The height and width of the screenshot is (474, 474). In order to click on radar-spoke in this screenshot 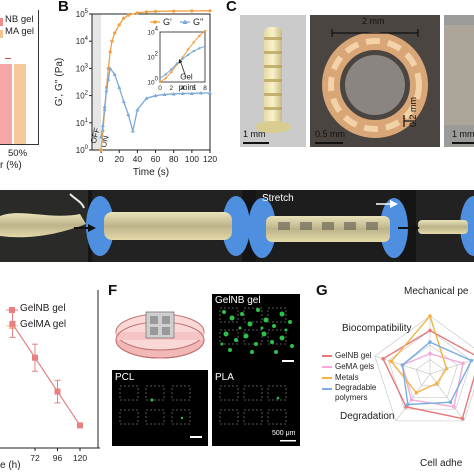, I will do `click(451, 367)`.